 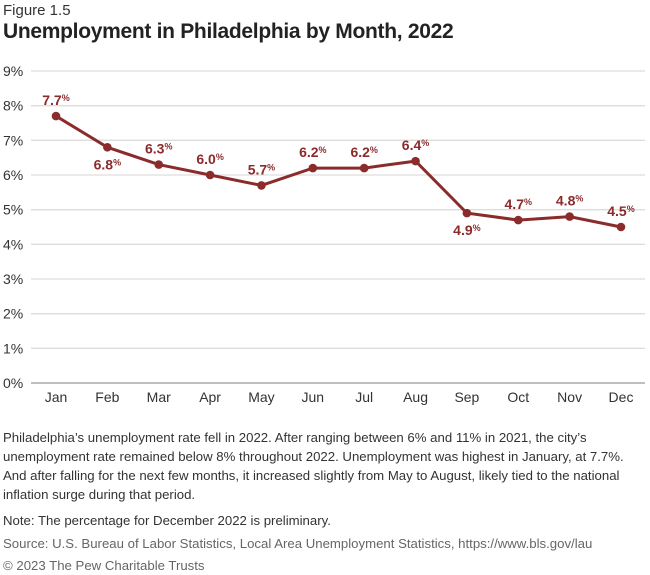 I want to click on y-tick-label: 6%, so click(x=13, y=175).